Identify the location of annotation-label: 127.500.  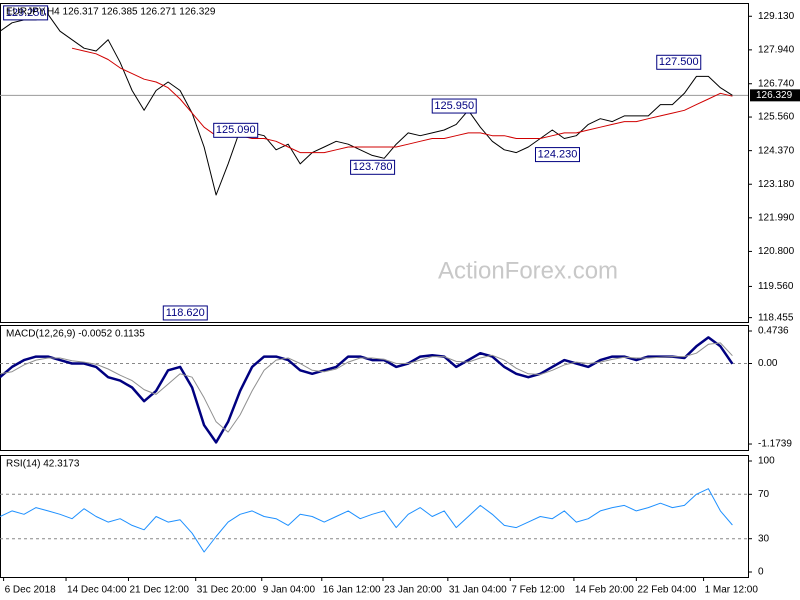
(679, 62).